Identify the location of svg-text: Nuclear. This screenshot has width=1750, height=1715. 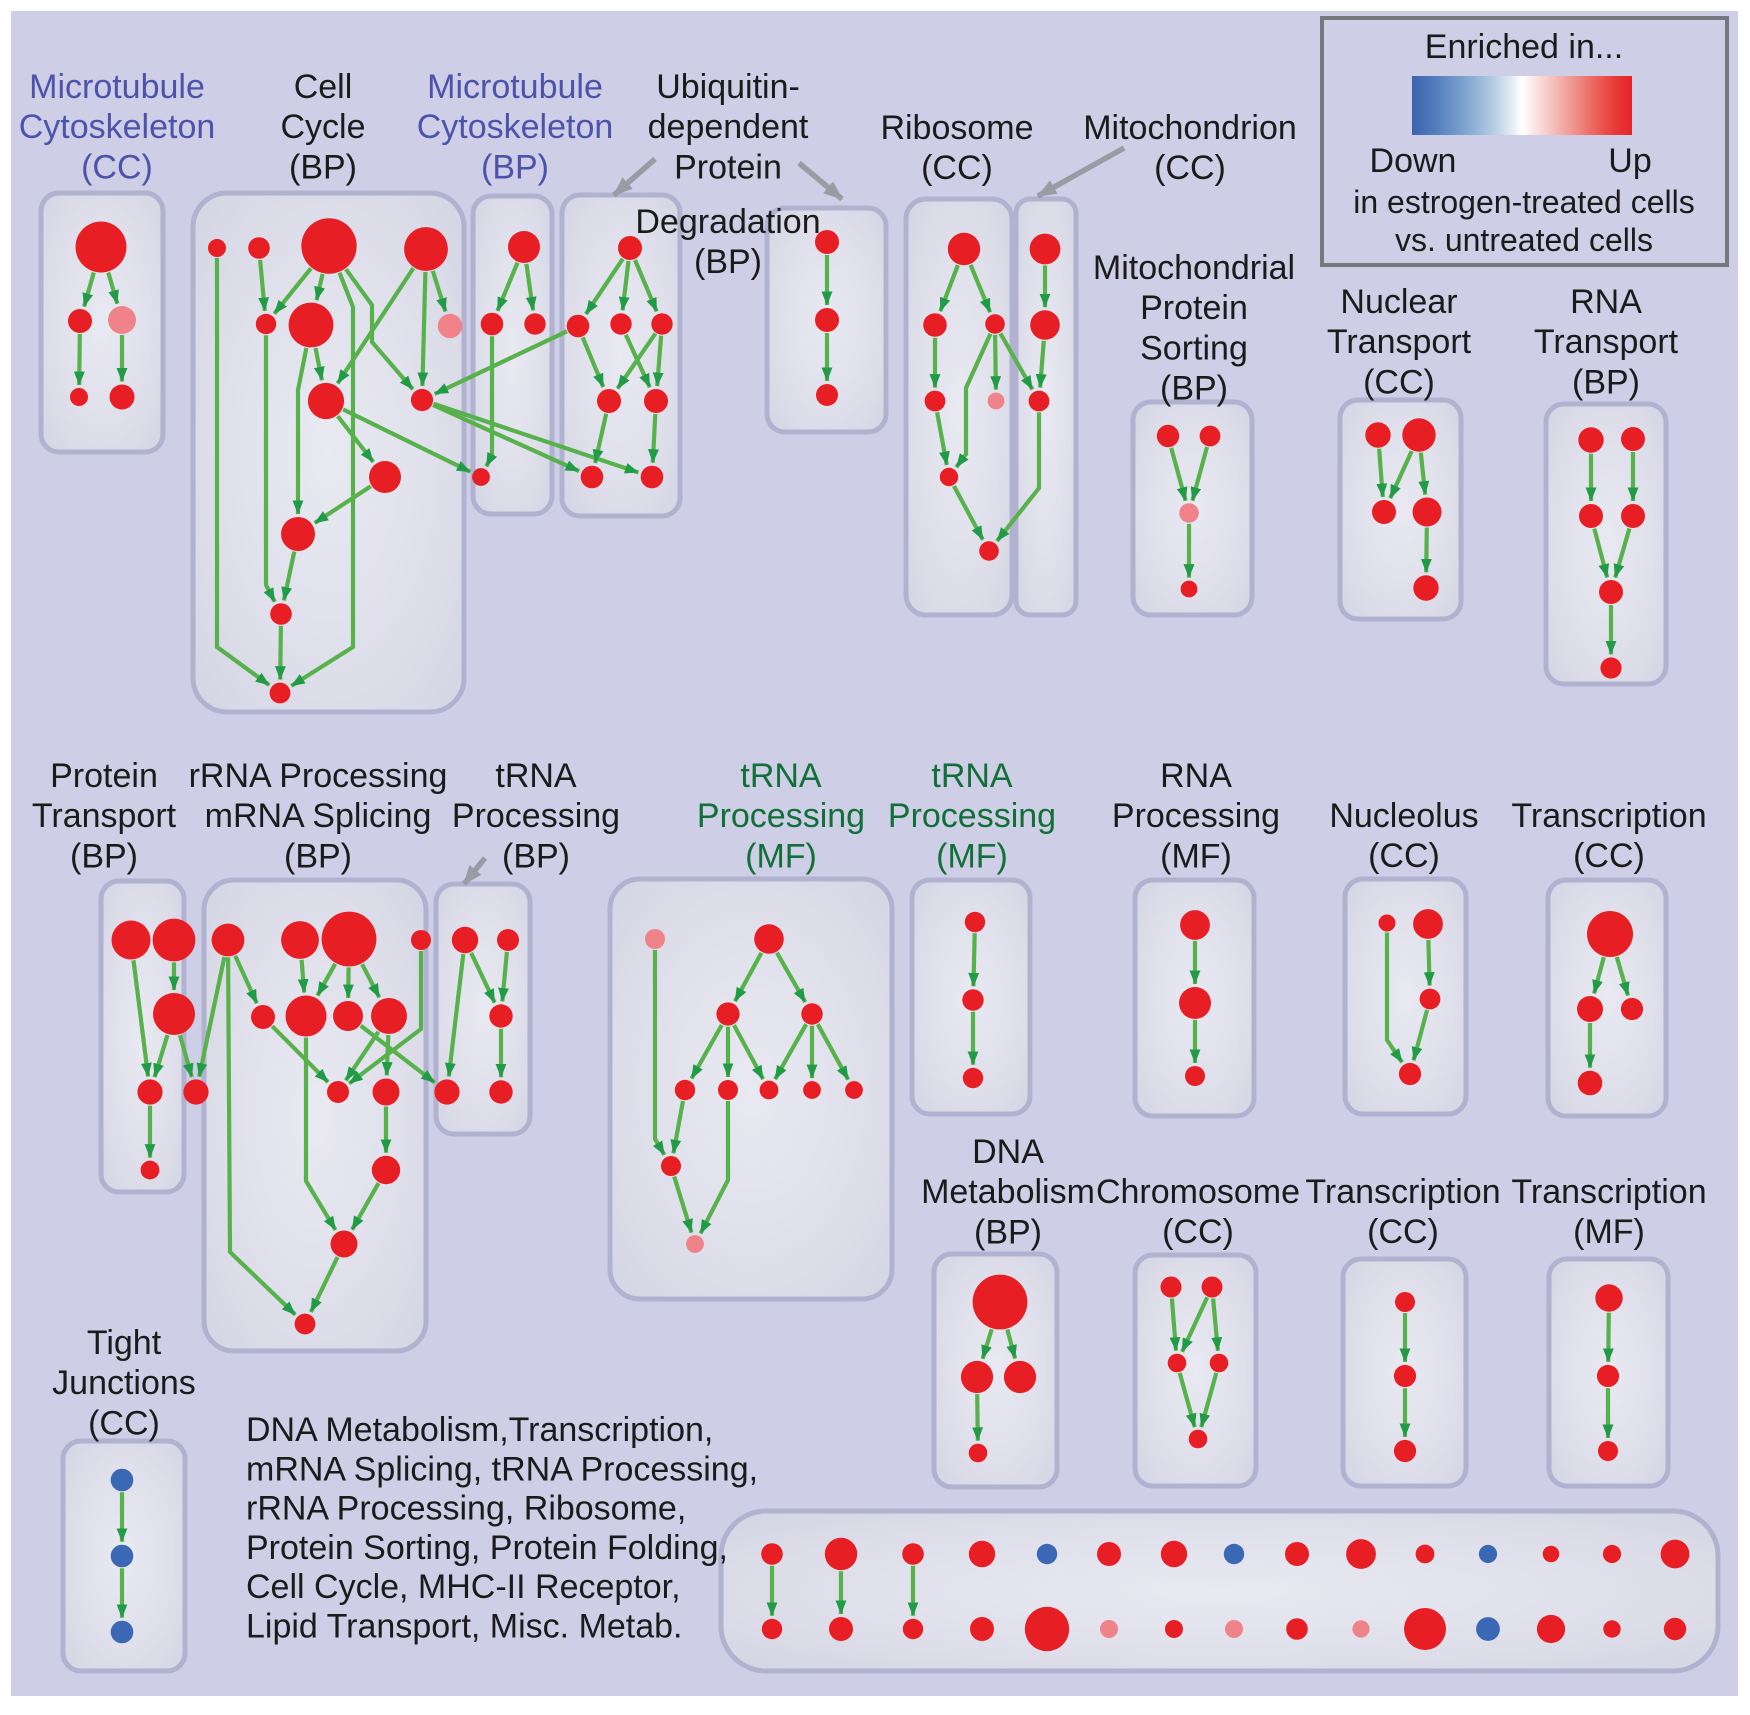
(1398, 302).